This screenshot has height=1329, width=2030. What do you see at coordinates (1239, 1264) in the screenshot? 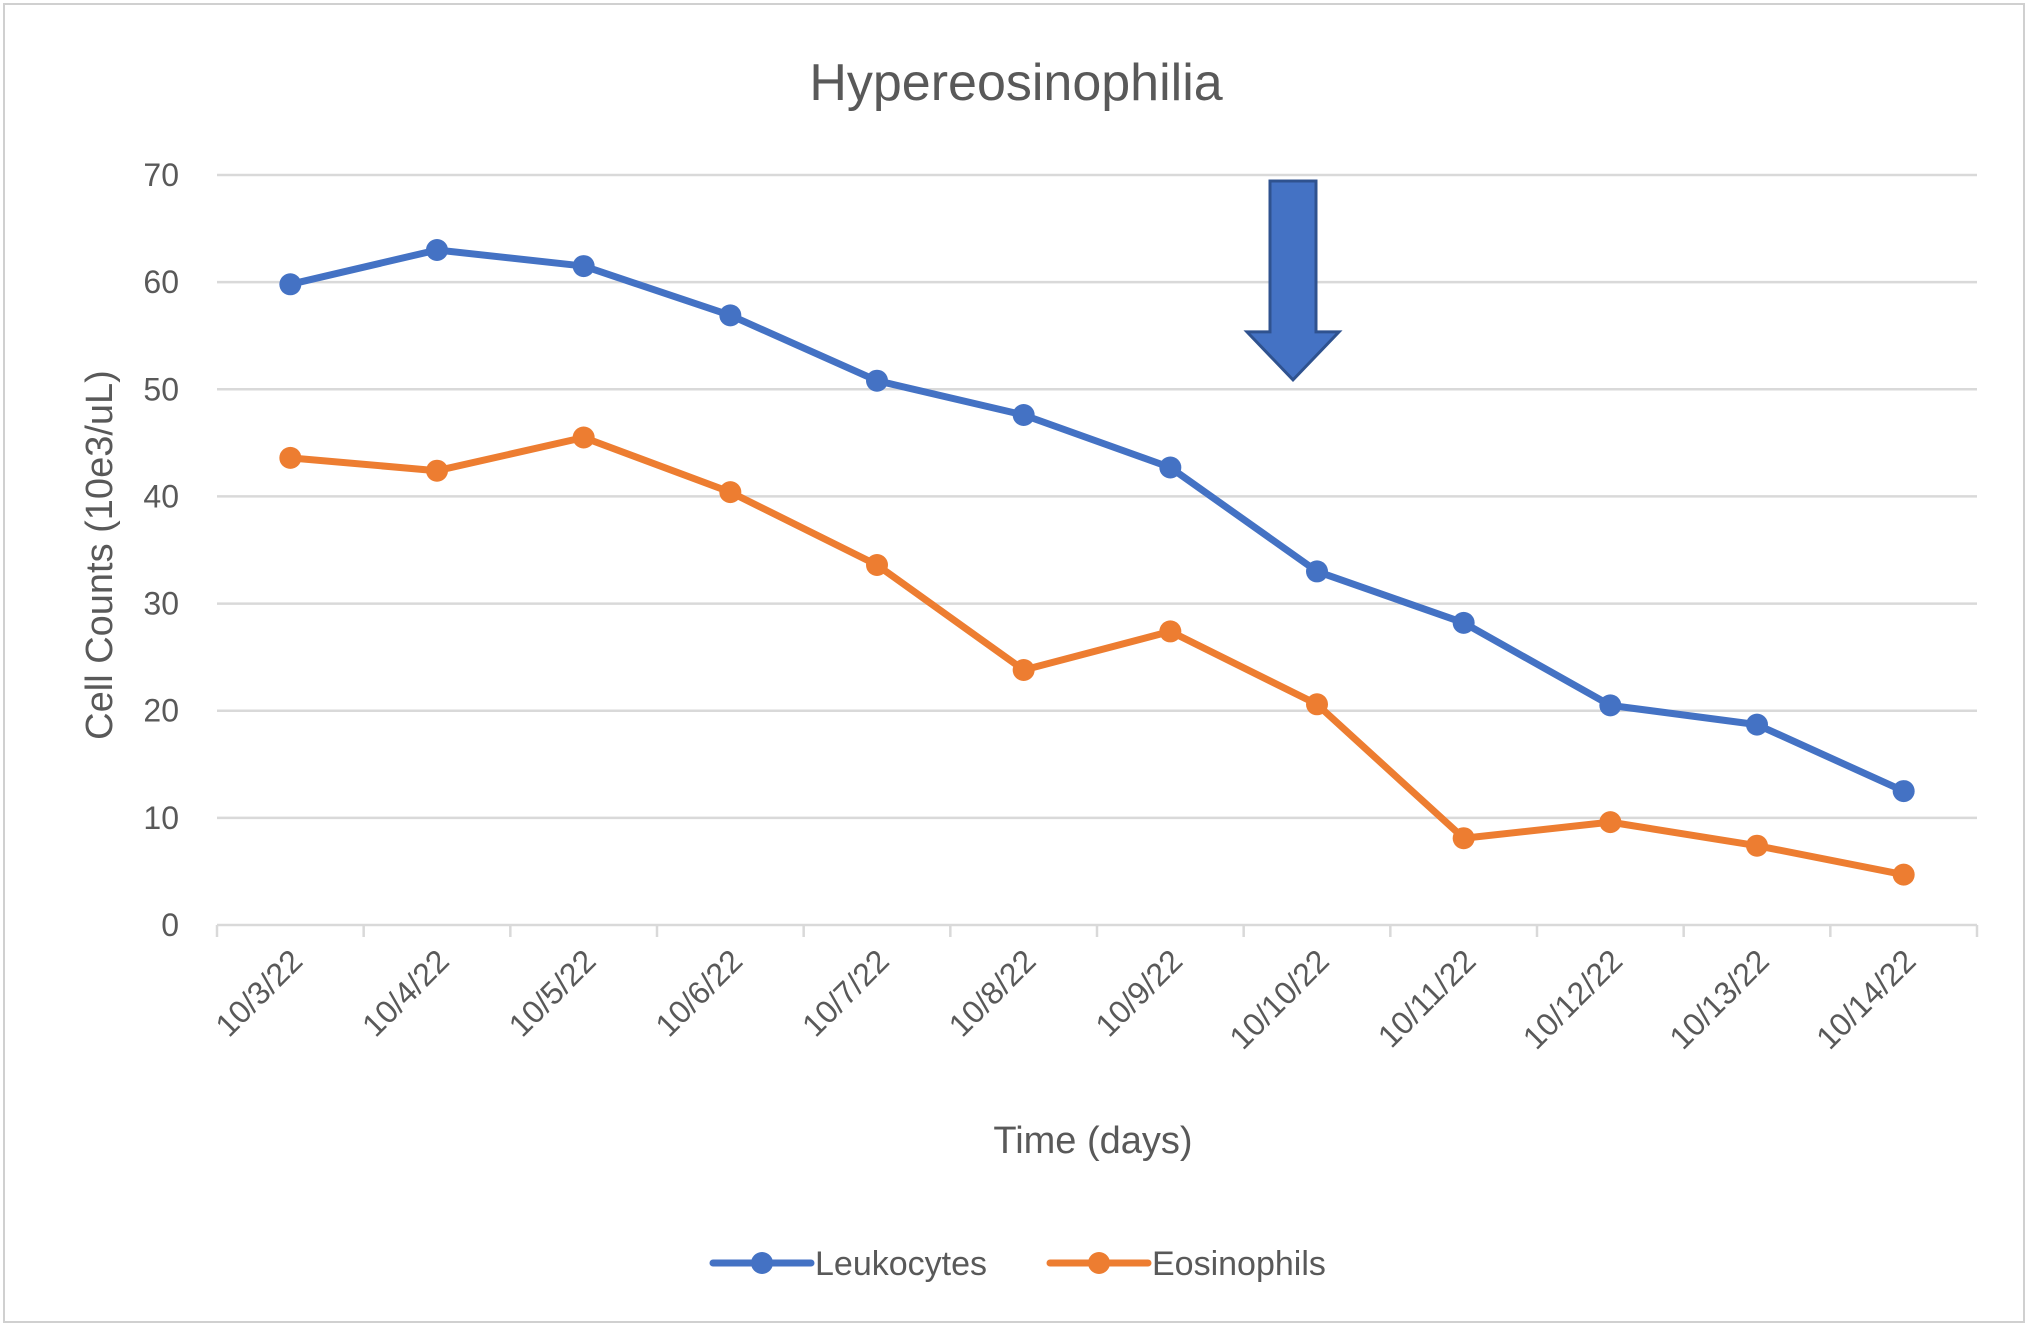
I see `legend-eosinophils-label: Eosinophils` at bounding box center [1239, 1264].